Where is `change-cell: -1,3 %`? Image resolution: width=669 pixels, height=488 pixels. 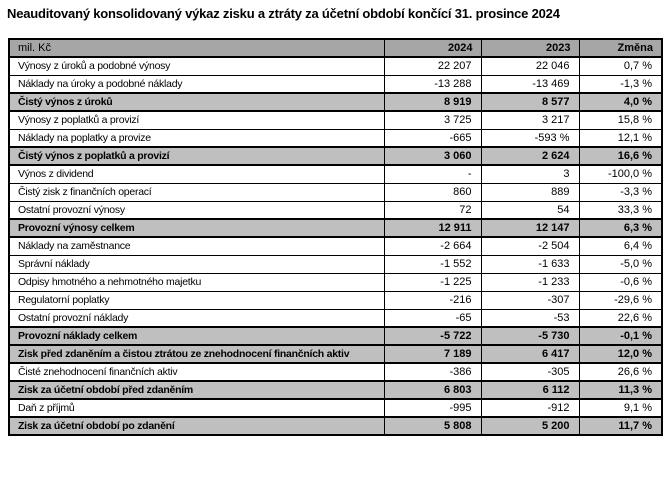
change-cell: -1,3 % is located at coordinates (620, 84).